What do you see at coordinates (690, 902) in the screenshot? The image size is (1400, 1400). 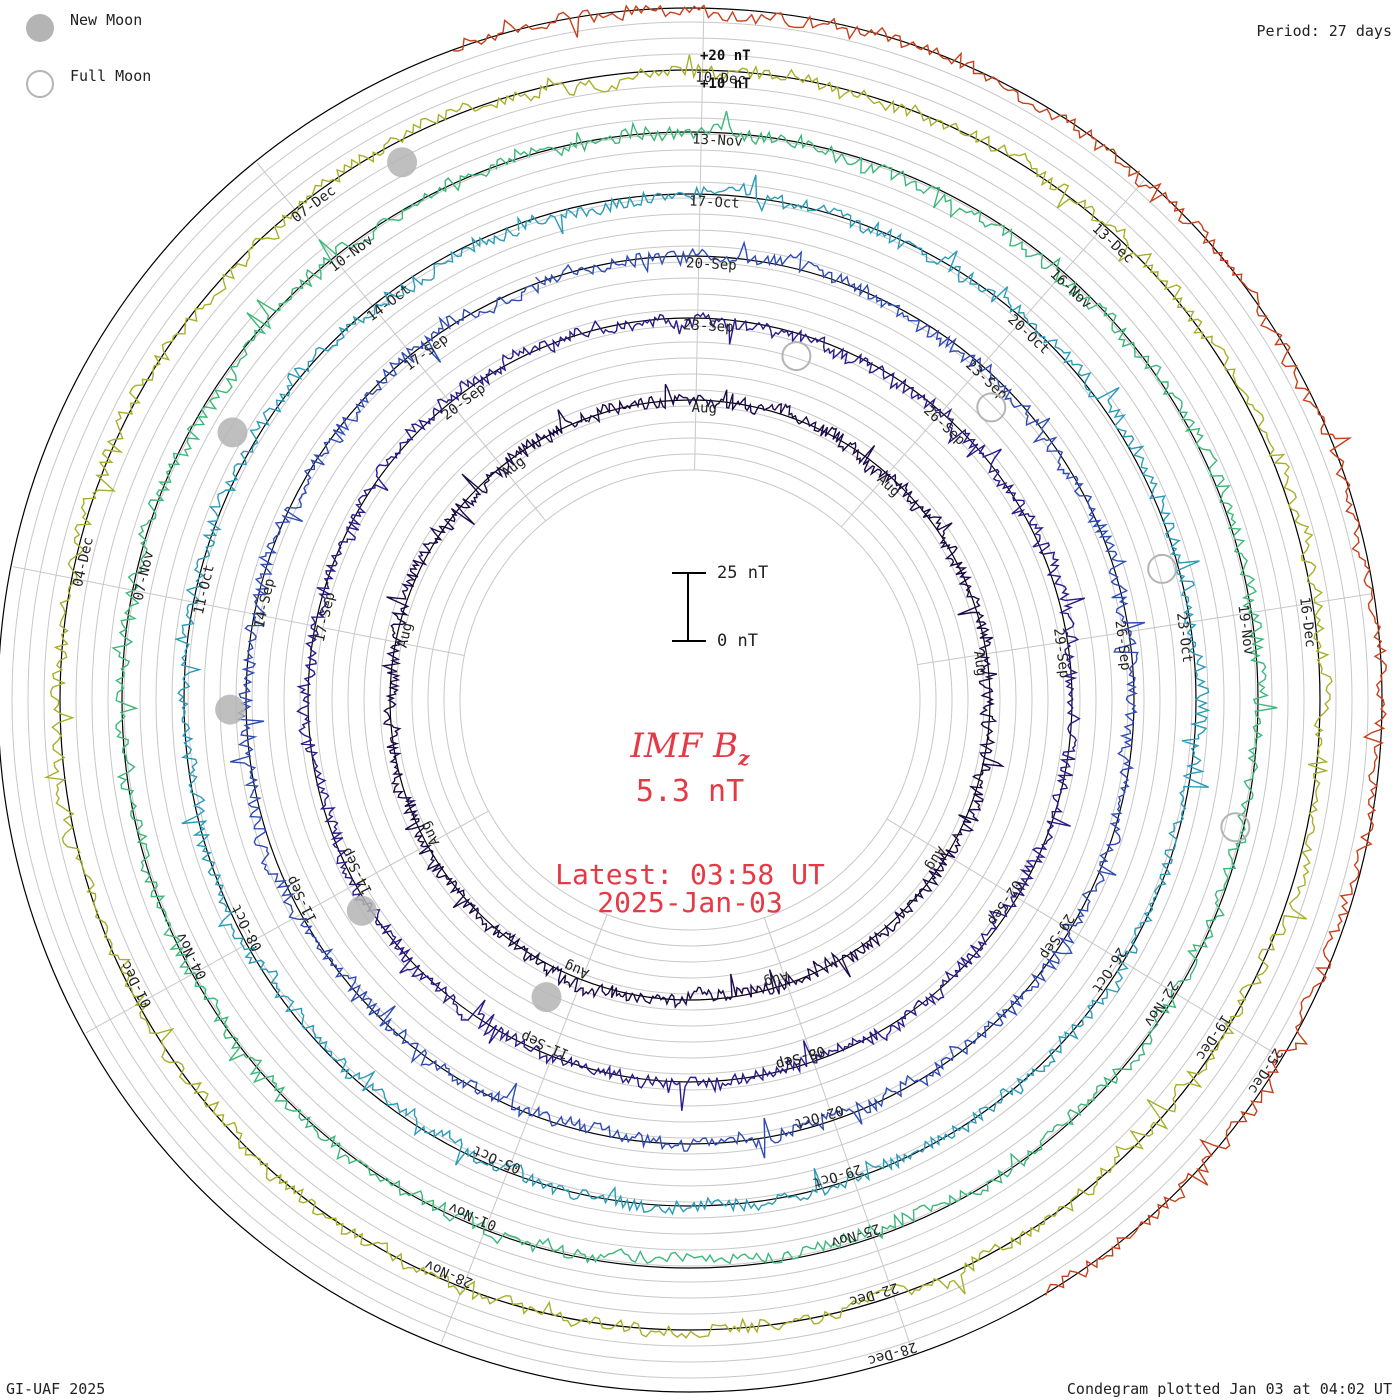 I see `latest-date: 2025-Jan-03` at bounding box center [690, 902].